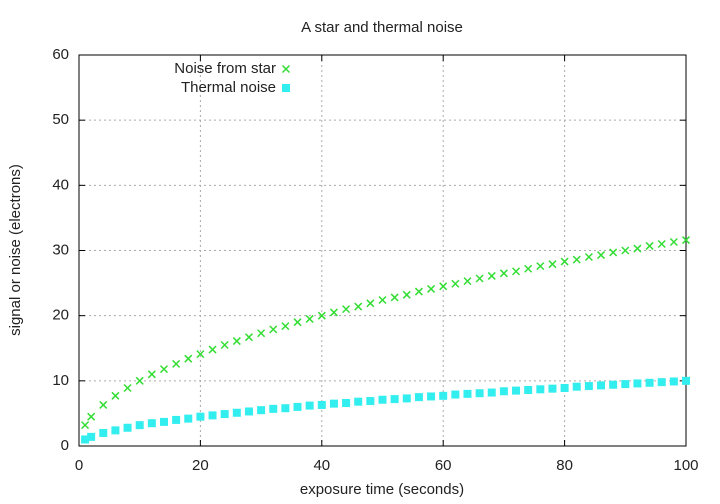 The width and height of the screenshot is (720, 504). What do you see at coordinates (79, 465) in the screenshot?
I see `x-tick-label: 0` at bounding box center [79, 465].